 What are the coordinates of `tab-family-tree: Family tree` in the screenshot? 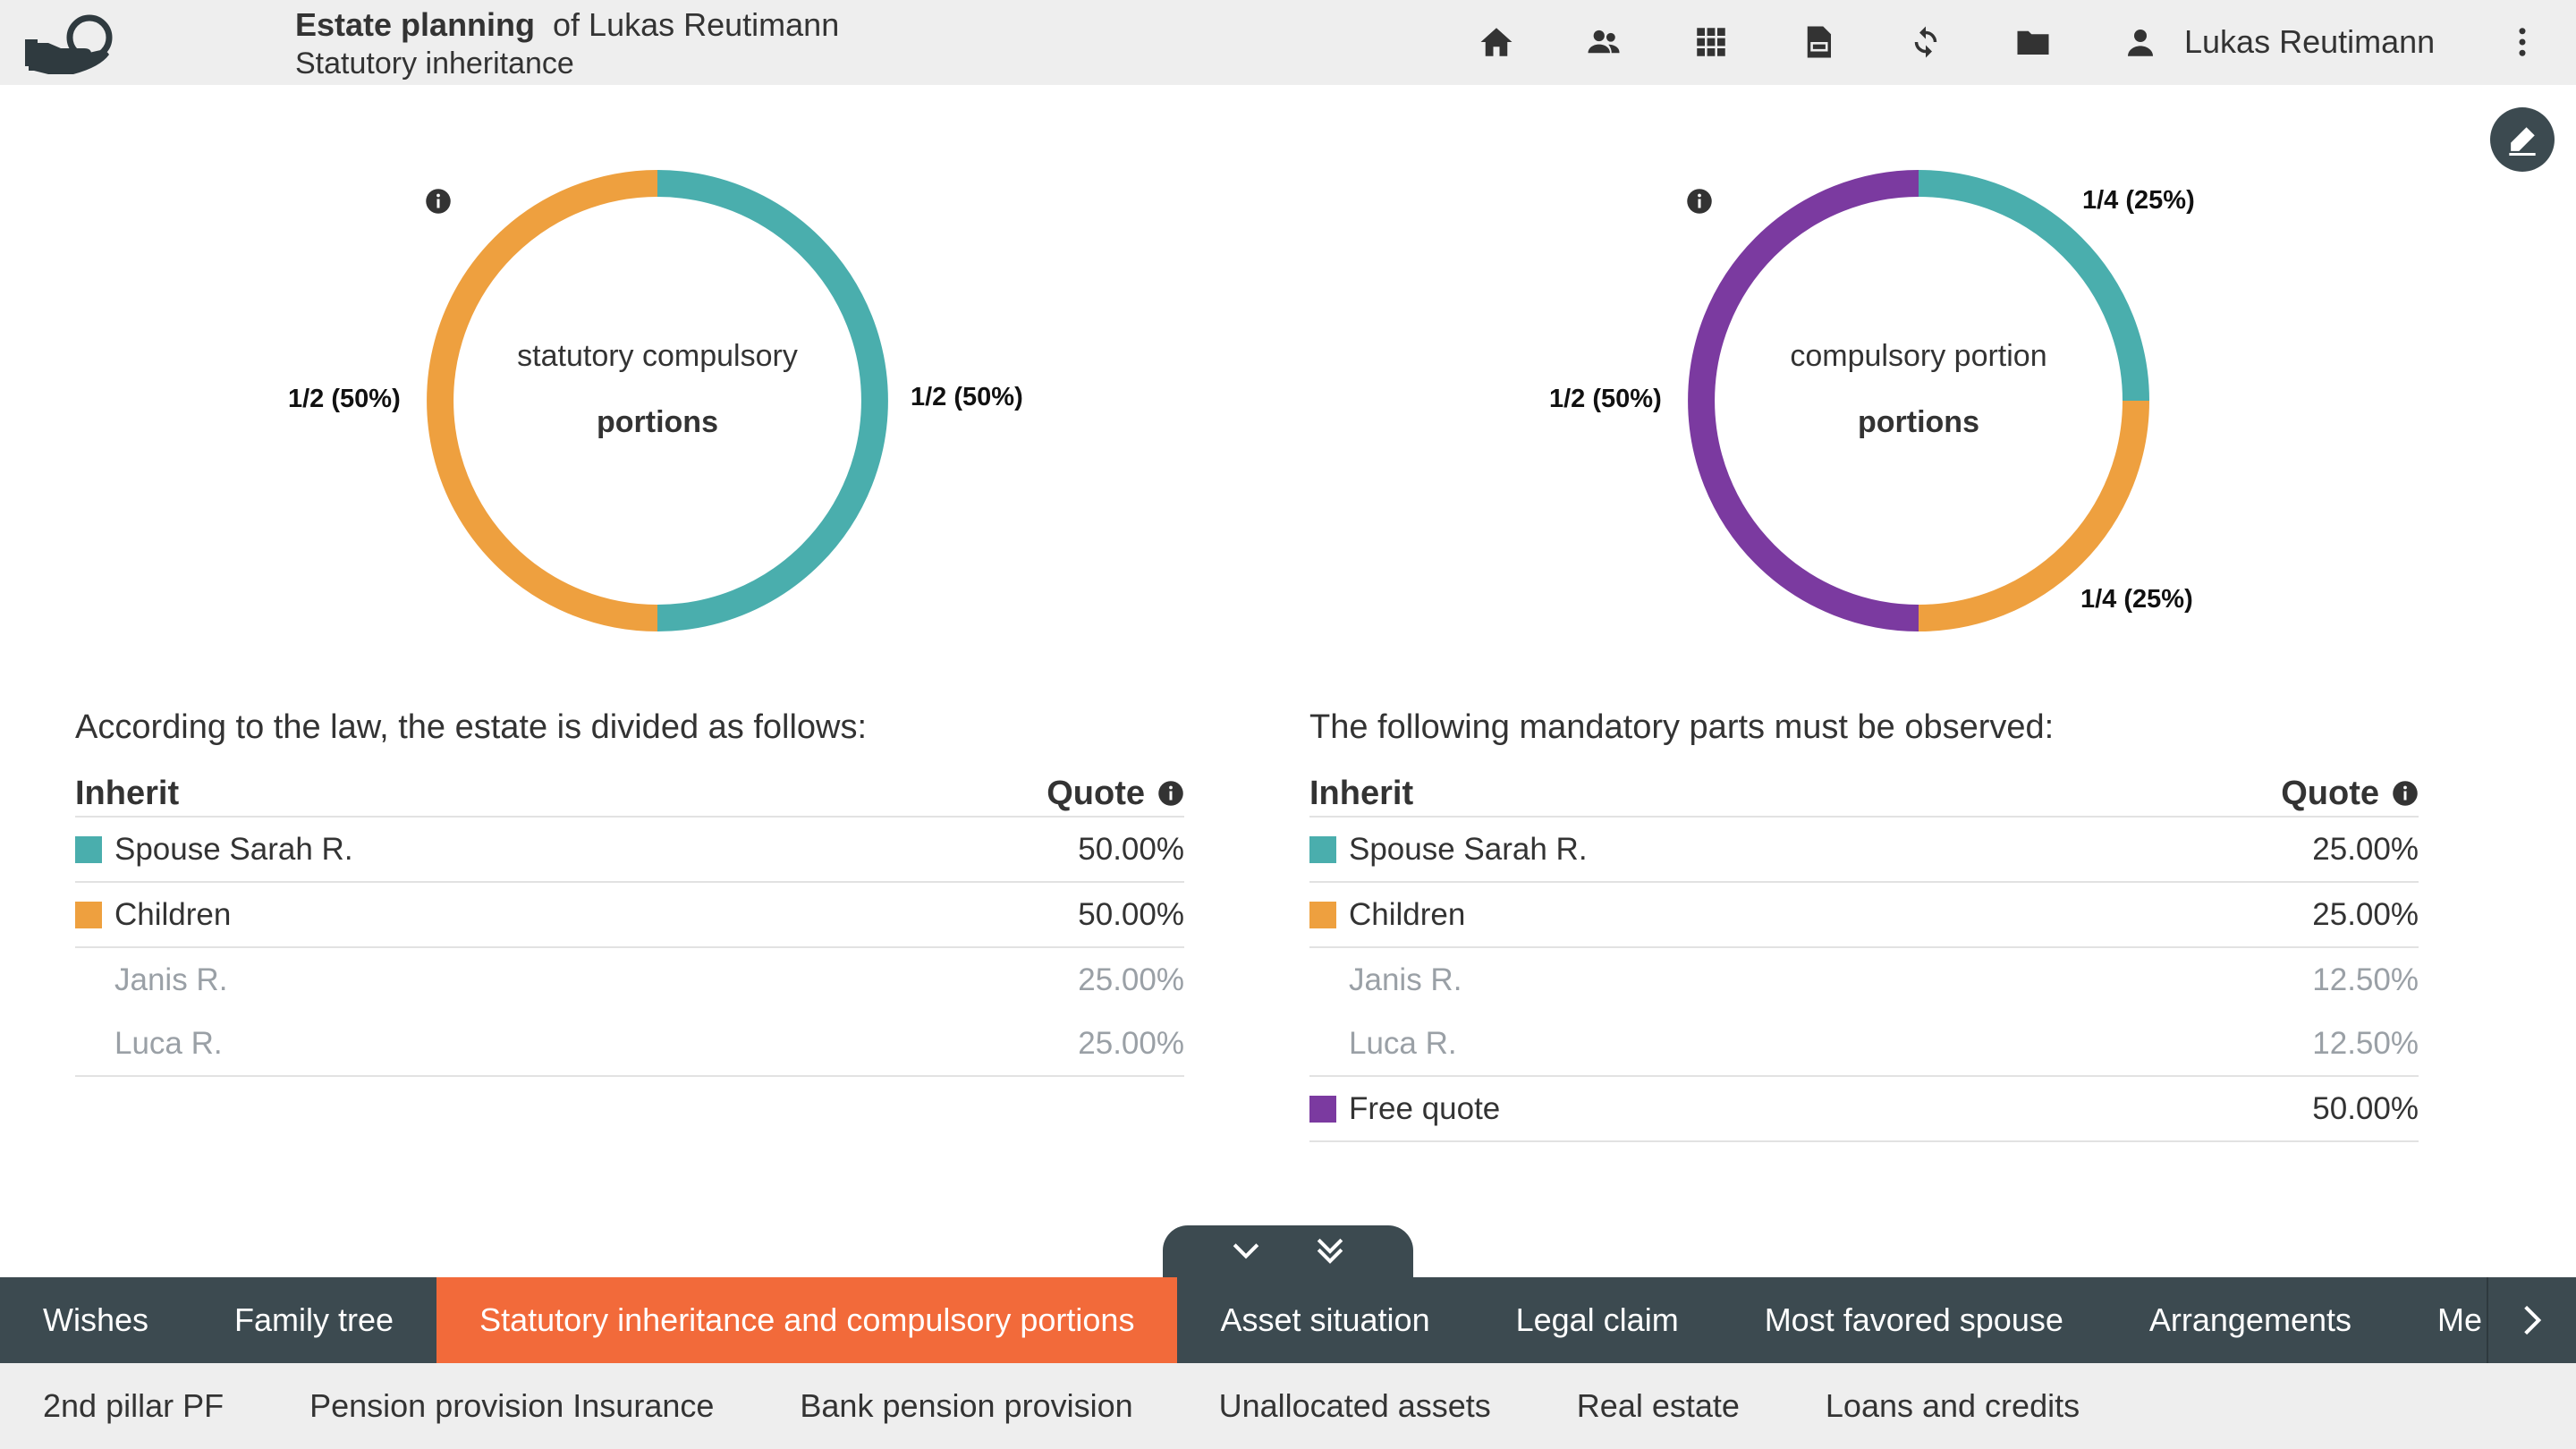 It's located at (314, 1319).